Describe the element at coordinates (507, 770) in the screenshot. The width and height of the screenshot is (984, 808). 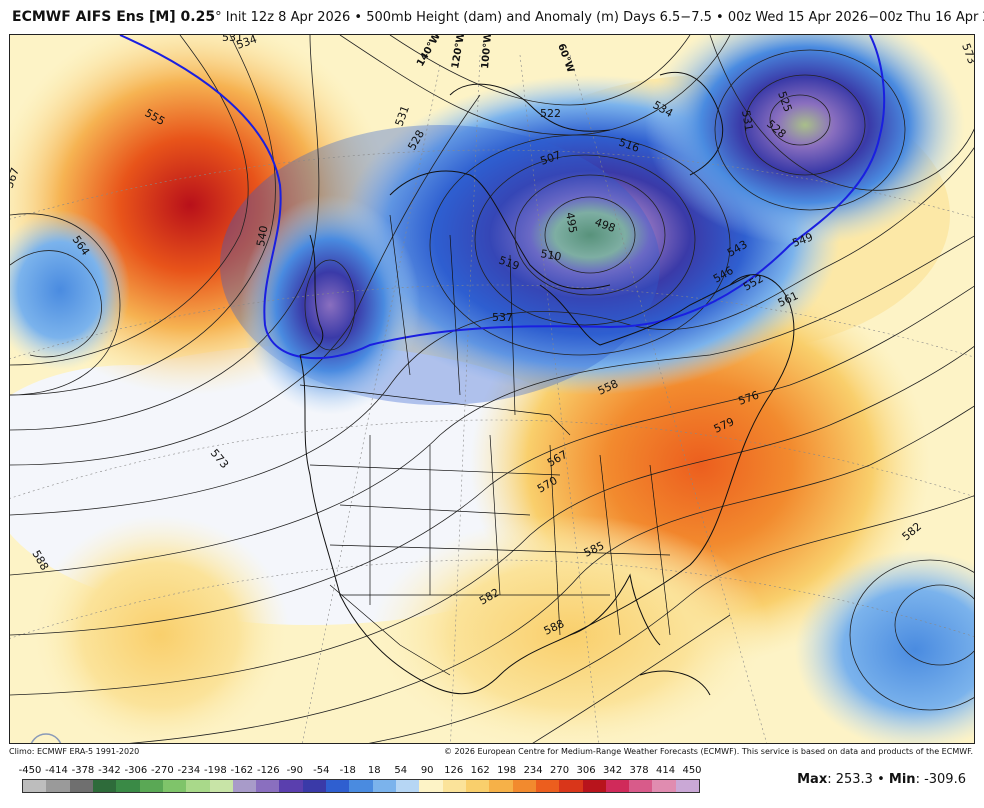
I see `colorbar-tick: 198` at that location.